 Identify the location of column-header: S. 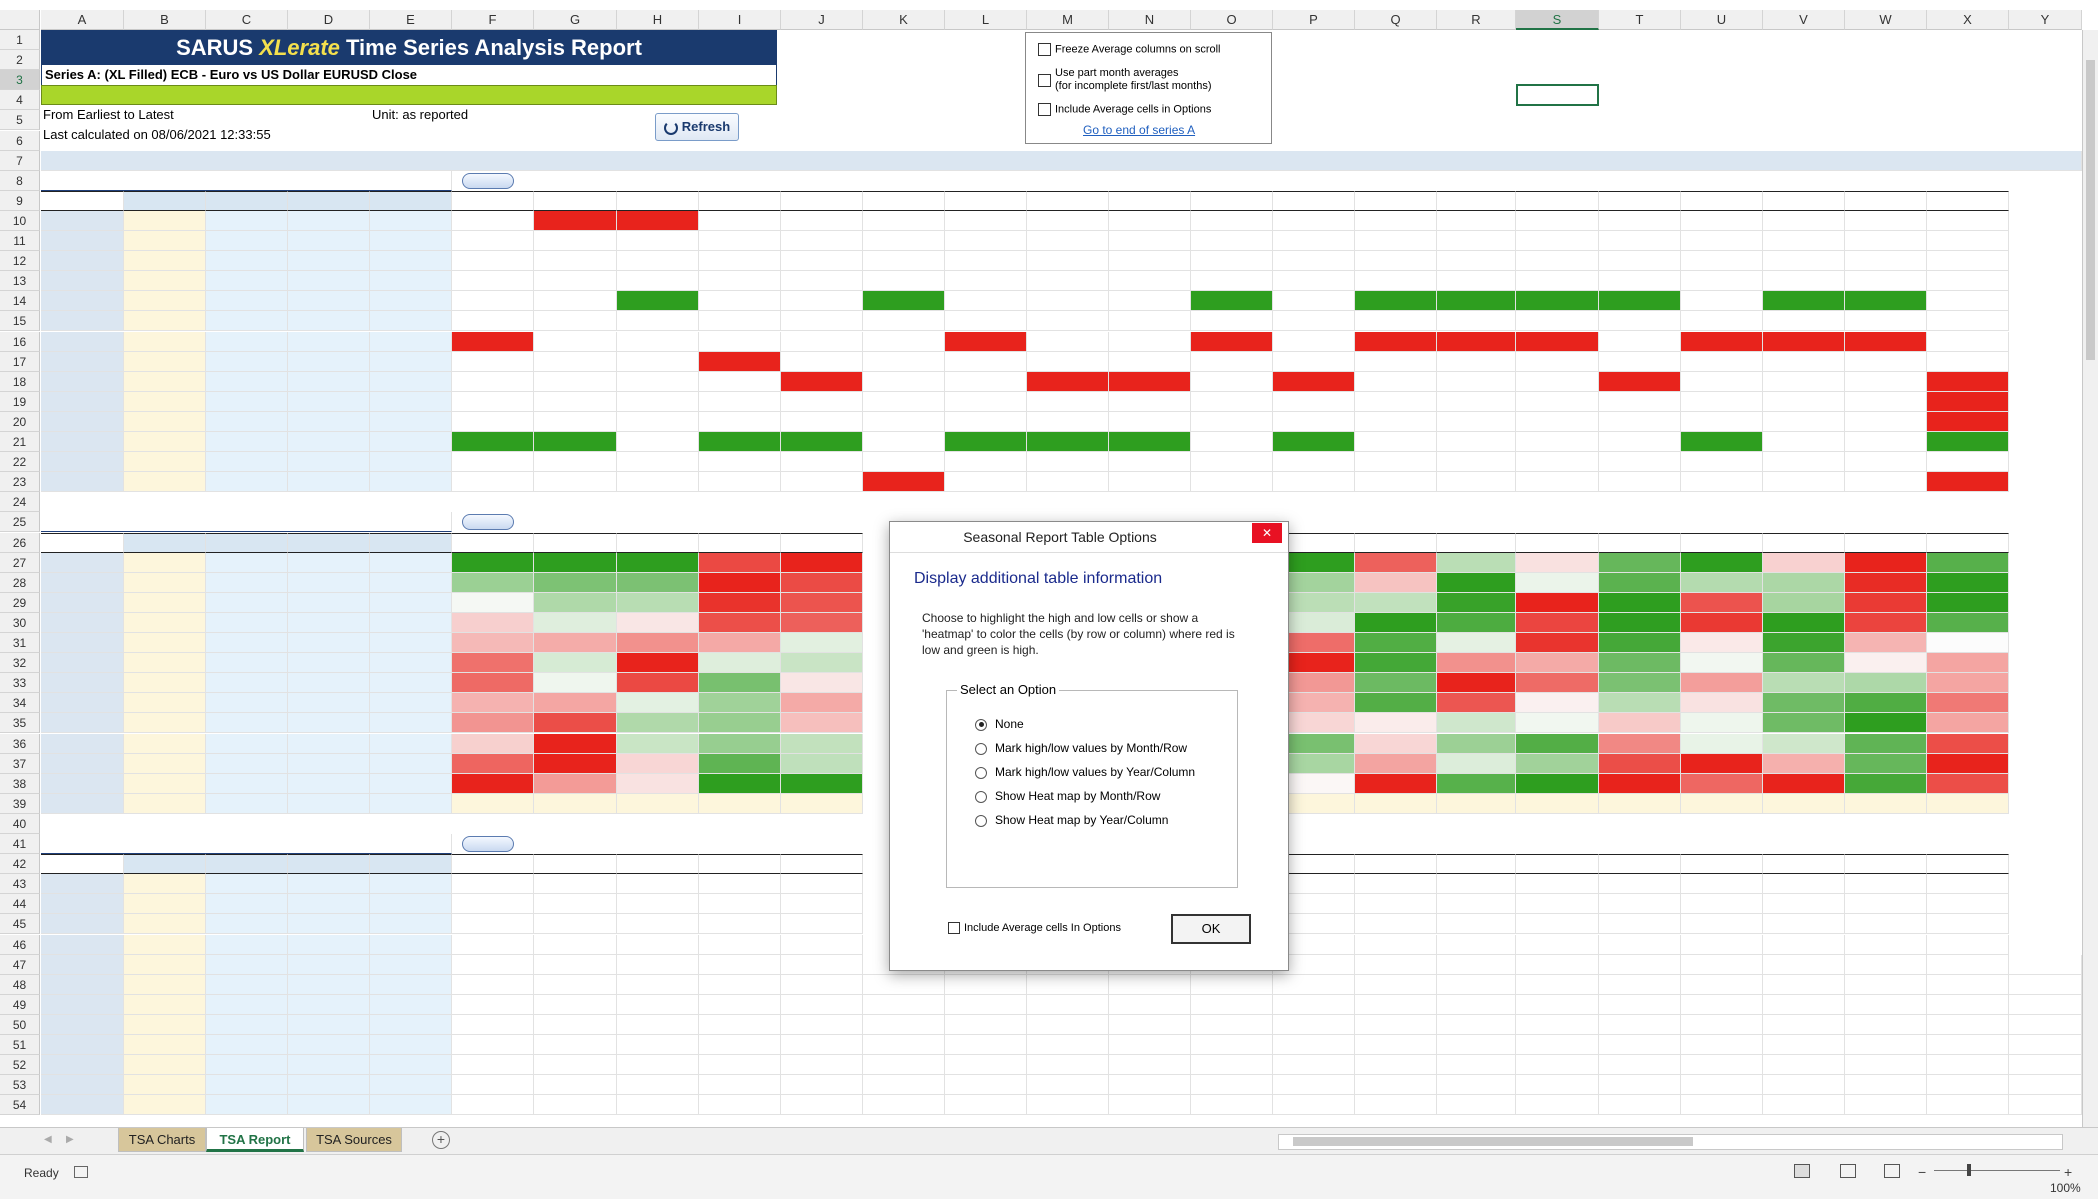
(1557, 20).